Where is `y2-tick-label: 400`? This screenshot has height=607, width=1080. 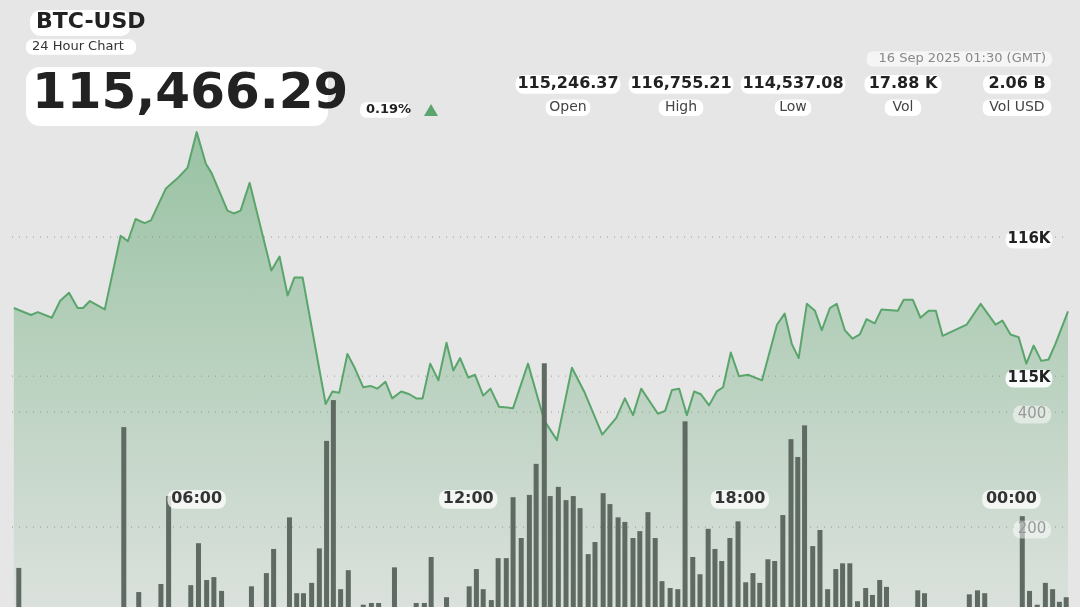
y2-tick-label: 400 is located at coordinates (1032, 413).